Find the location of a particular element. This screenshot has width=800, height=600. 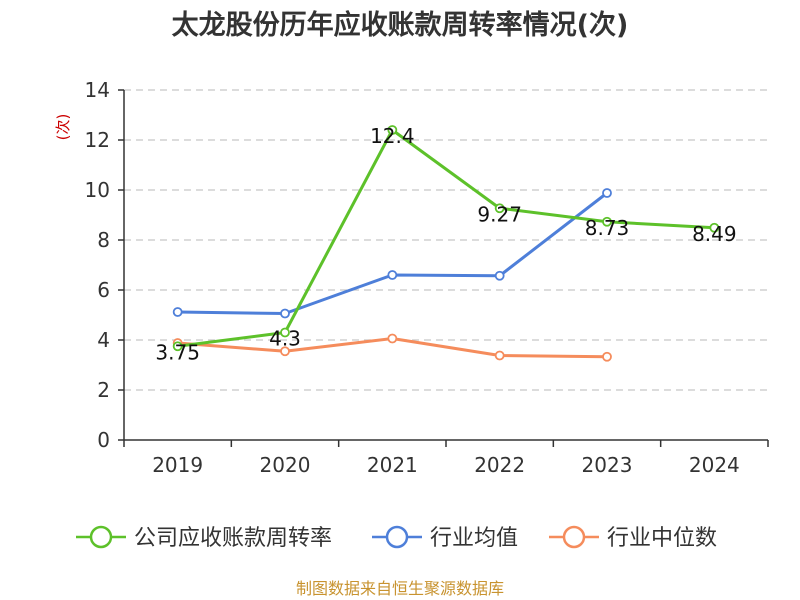

data-label: 3.75 is located at coordinates (177, 352).